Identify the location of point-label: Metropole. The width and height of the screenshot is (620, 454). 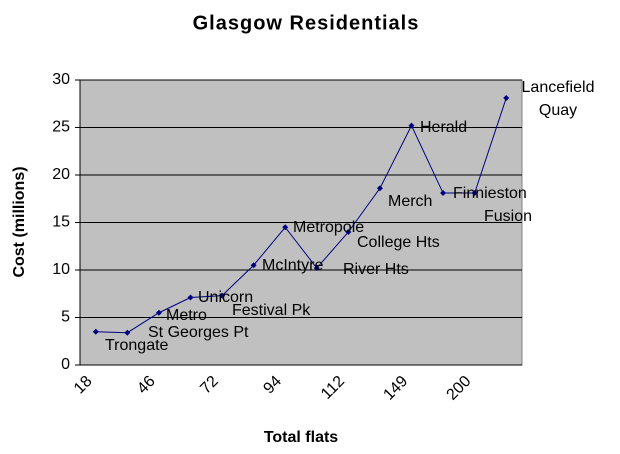
(328, 227).